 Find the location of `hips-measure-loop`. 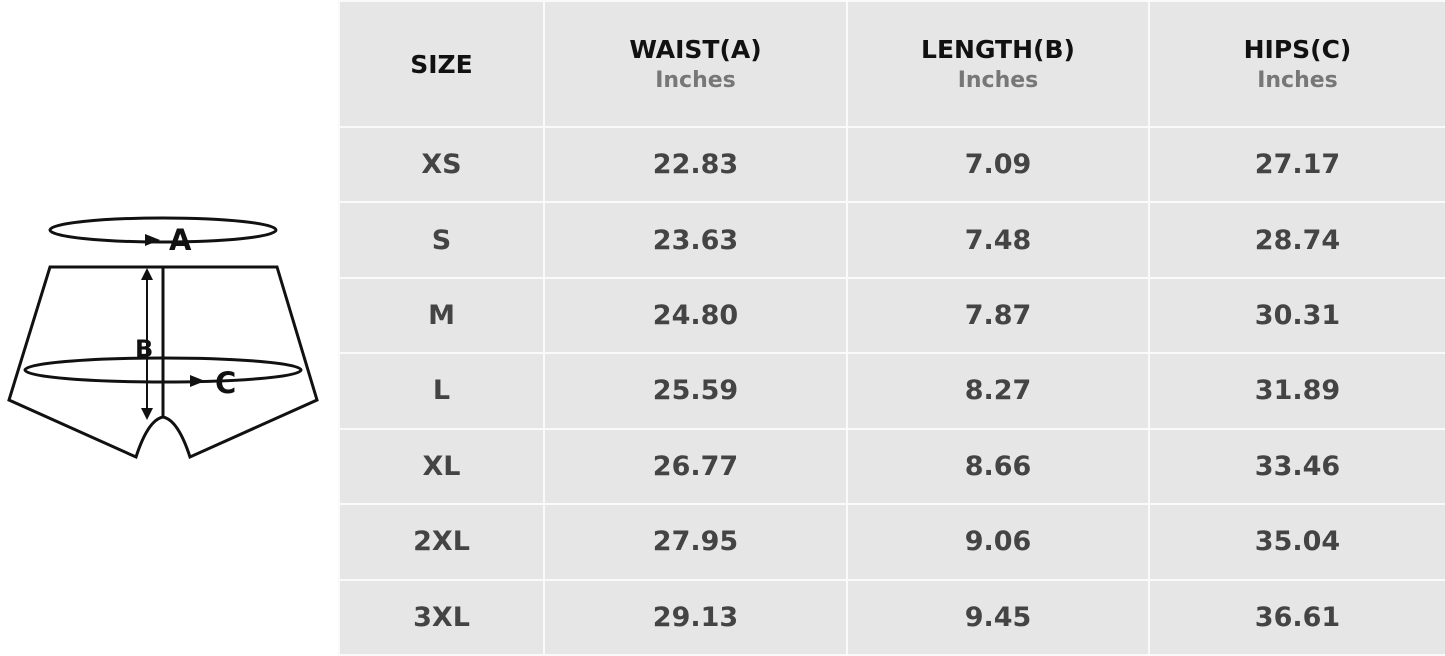

hips-measure-loop is located at coordinates (163, 370).